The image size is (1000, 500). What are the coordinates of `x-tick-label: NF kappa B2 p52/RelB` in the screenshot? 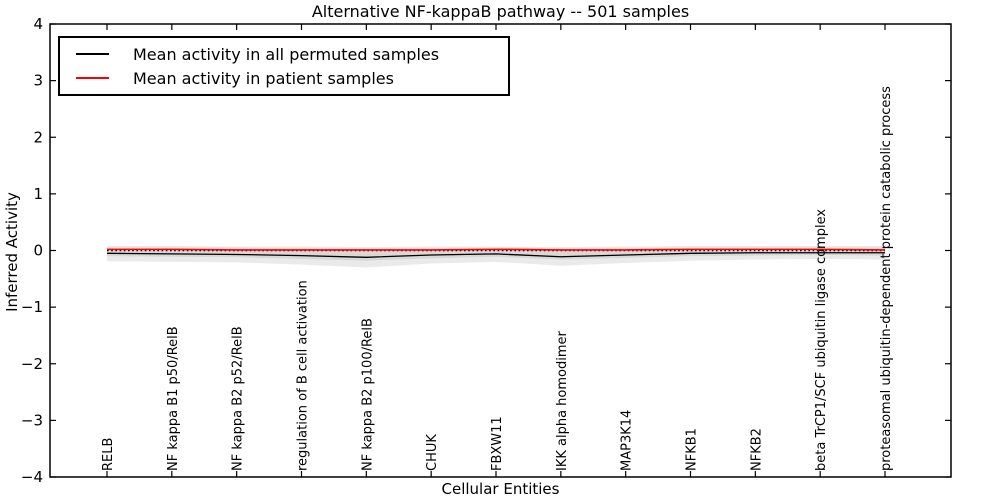 It's located at (238, 398).